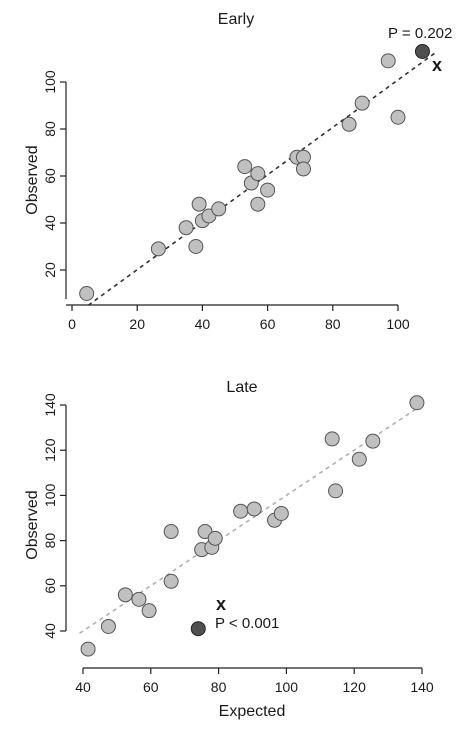 The image size is (474, 742). What do you see at coordinates (32, 524) in the screenshot?
I see `late-y-axis-title: Observed` at bounding box center [32, 524].